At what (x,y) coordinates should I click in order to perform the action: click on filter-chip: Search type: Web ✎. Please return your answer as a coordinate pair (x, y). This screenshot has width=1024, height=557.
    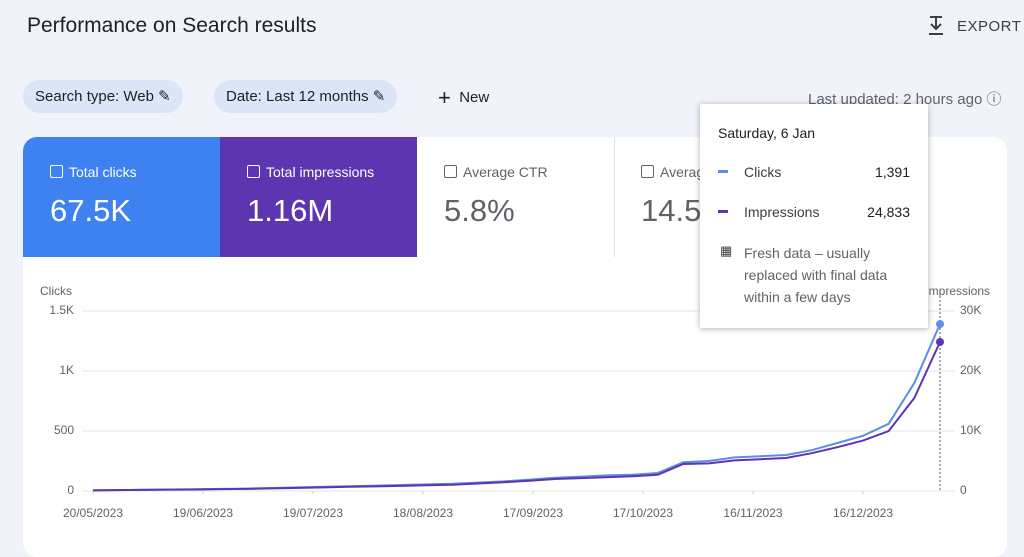
    Looking at the image, I should click on (103, 96).